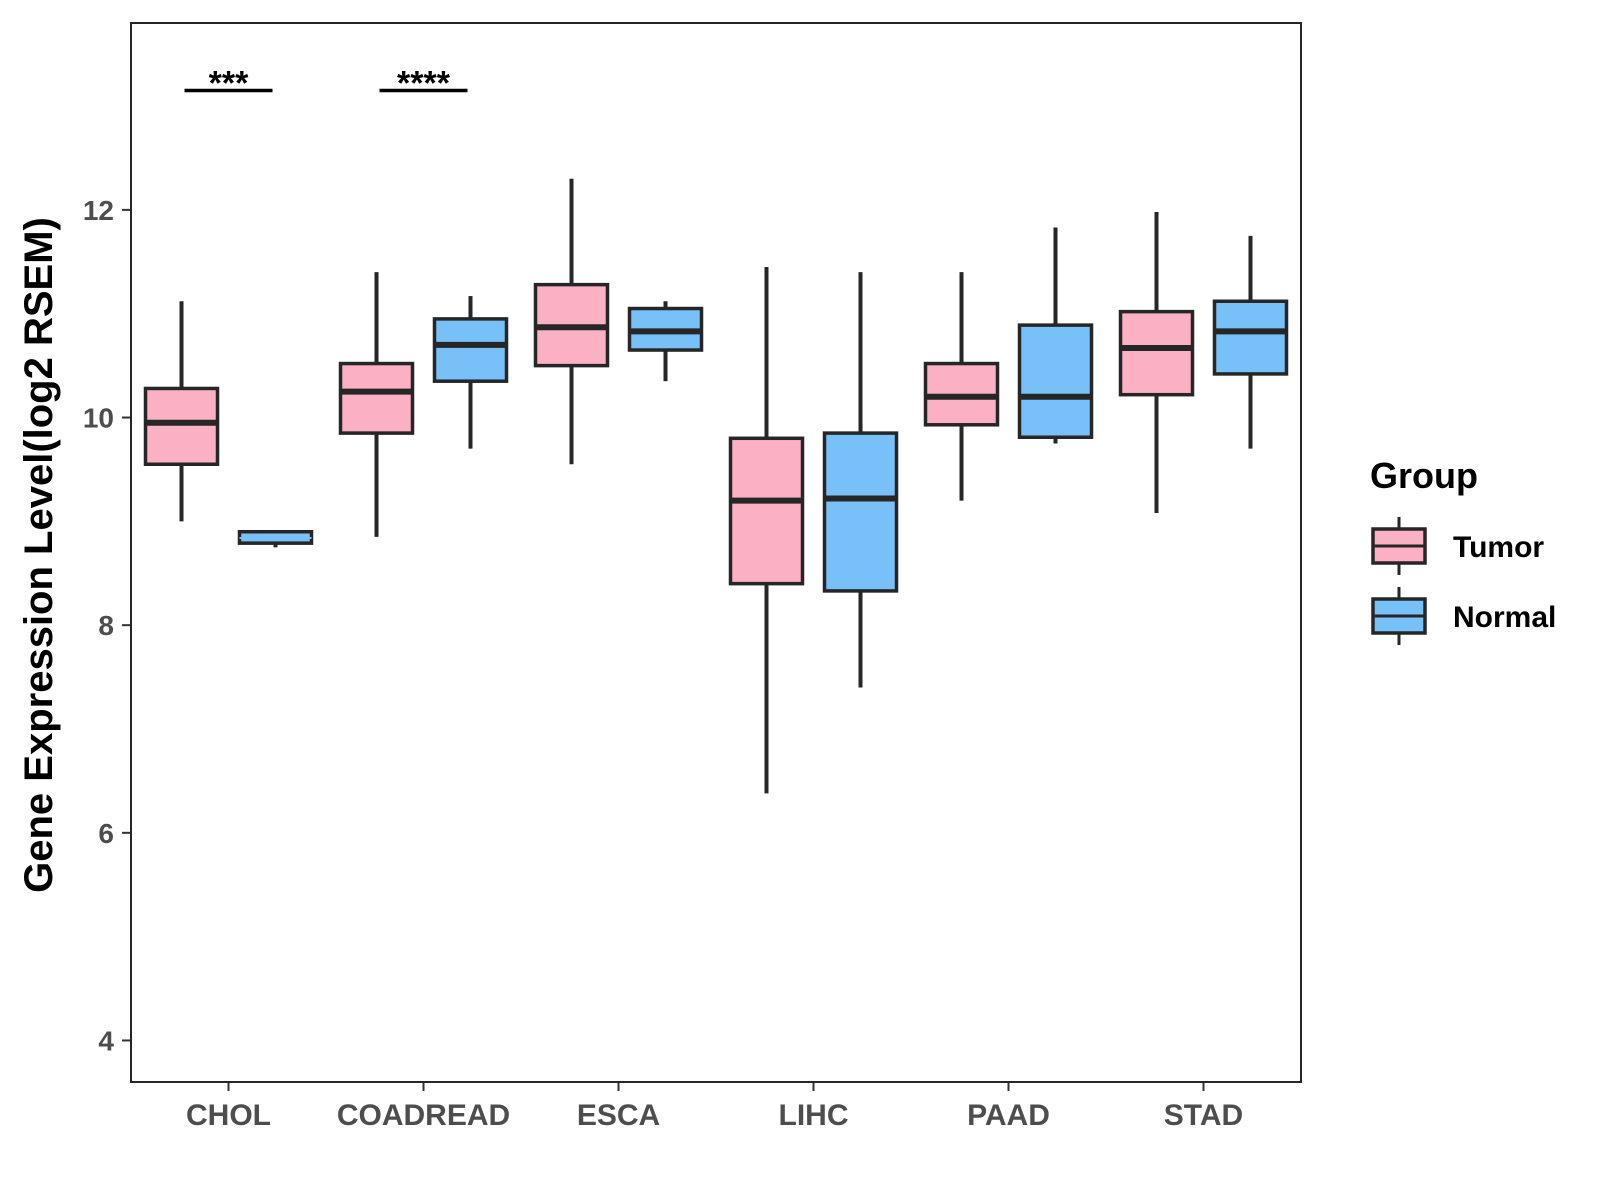  I want to click on significance-label: ***, so click(229, 83).